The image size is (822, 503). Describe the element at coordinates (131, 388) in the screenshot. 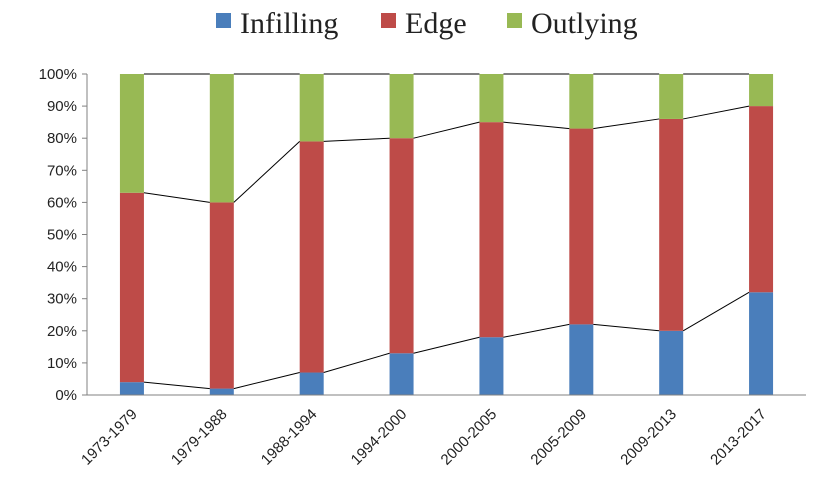

I see `bar-infilling-1973-1979` at that location.